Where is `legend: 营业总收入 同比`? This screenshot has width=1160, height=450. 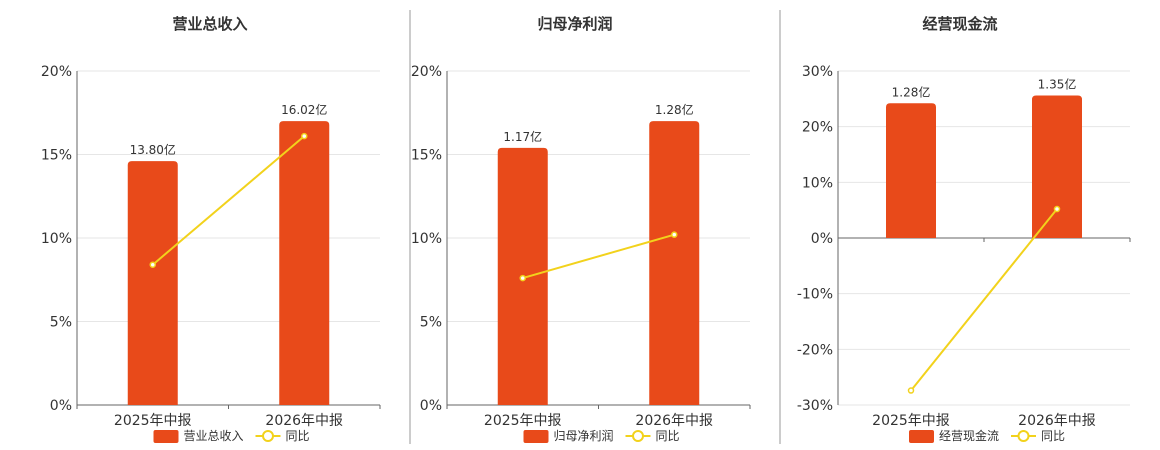
legend: 营业总收入 同比 is located at coordinates (231, 436).